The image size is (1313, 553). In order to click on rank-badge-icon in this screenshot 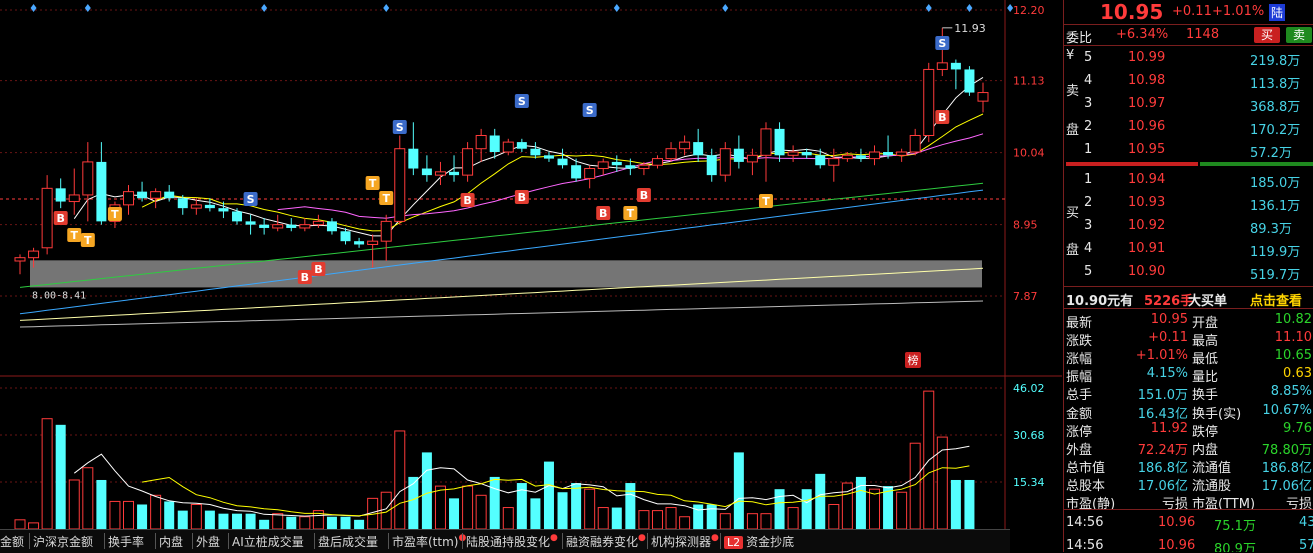, I will do `click(913, 360)`.